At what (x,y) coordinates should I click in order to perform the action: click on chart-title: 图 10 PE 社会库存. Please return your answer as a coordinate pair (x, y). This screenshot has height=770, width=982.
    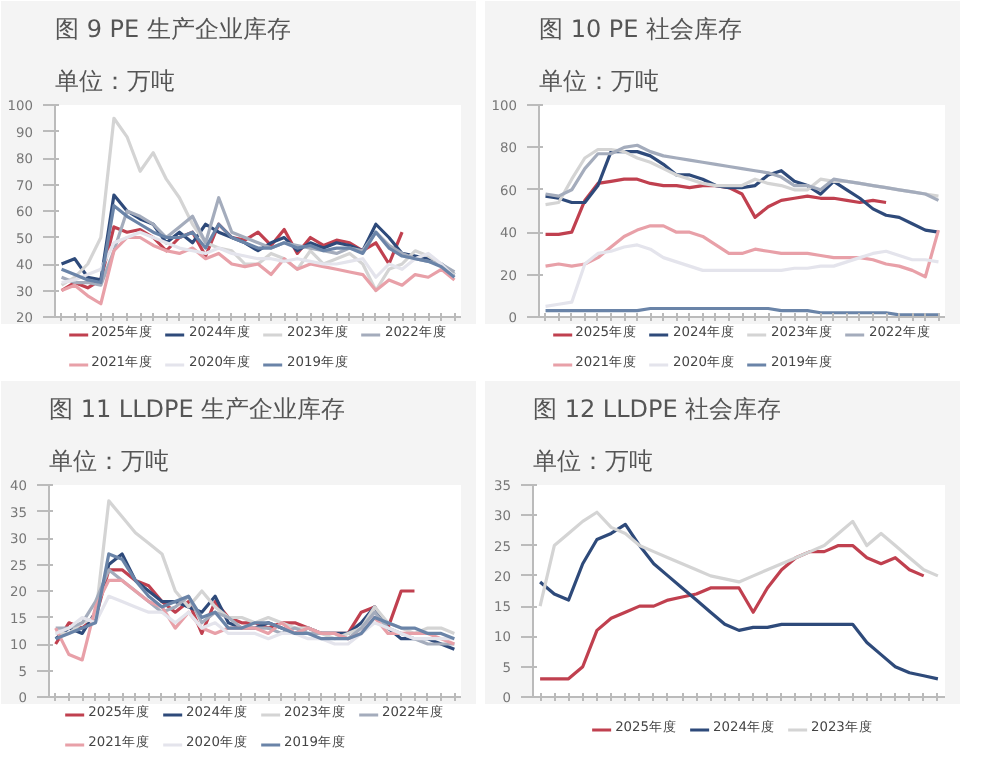
    Looking at the image, I should click on (641, 29).